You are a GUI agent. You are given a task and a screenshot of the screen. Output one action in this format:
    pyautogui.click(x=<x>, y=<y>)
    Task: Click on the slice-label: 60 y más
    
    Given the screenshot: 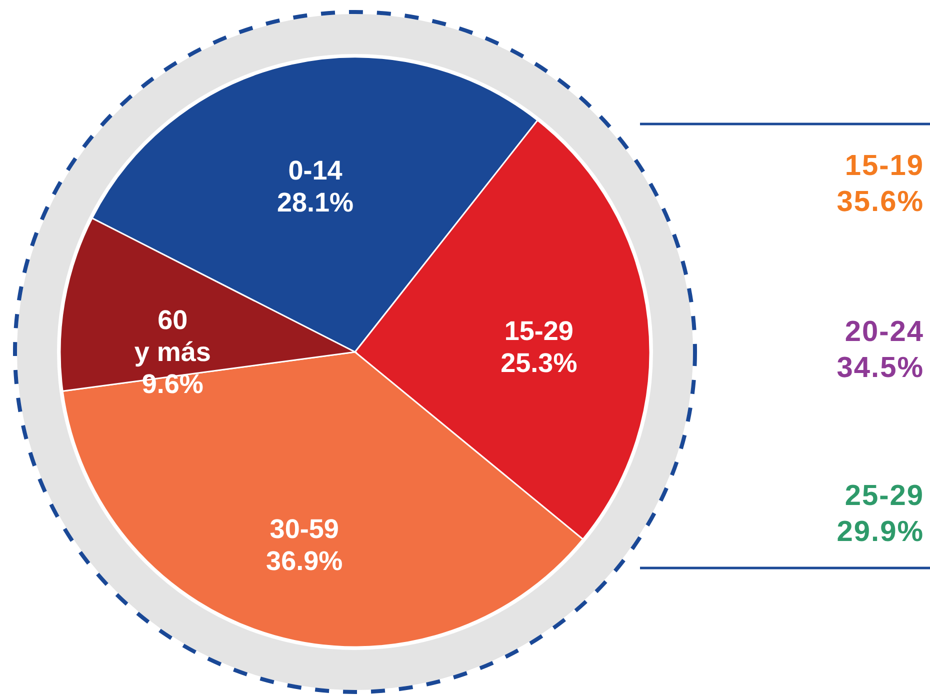 What is the action you would take?
    pyautogui.click(x=172, y=335)
    